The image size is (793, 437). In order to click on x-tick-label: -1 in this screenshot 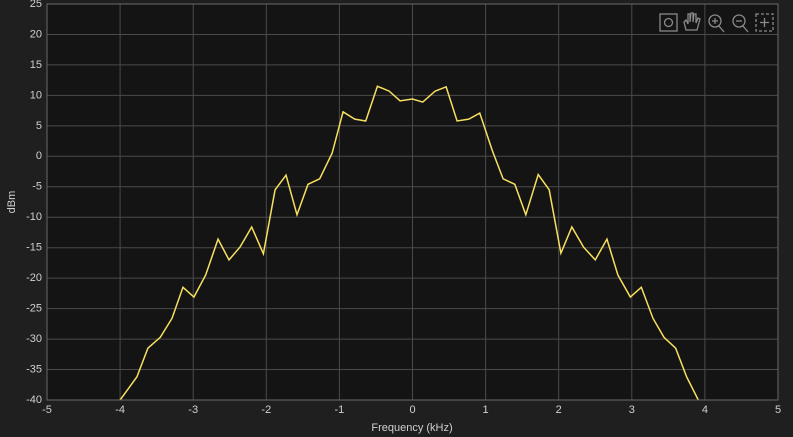, I will do `click(340, 410)`.